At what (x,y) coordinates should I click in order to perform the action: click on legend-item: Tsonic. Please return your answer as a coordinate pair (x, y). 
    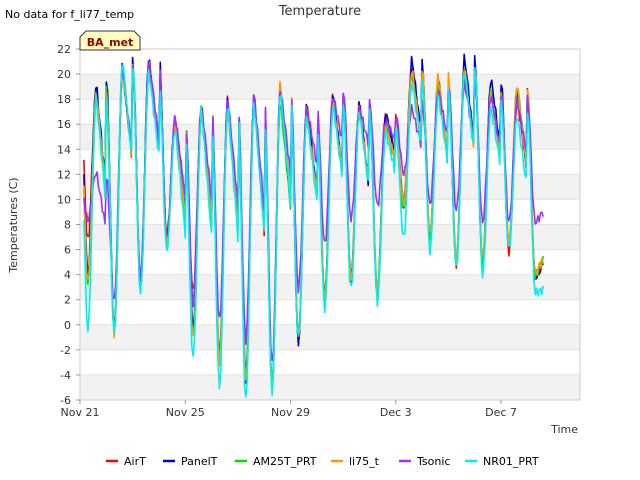
    Looking at the image, I should click on (424, 461).